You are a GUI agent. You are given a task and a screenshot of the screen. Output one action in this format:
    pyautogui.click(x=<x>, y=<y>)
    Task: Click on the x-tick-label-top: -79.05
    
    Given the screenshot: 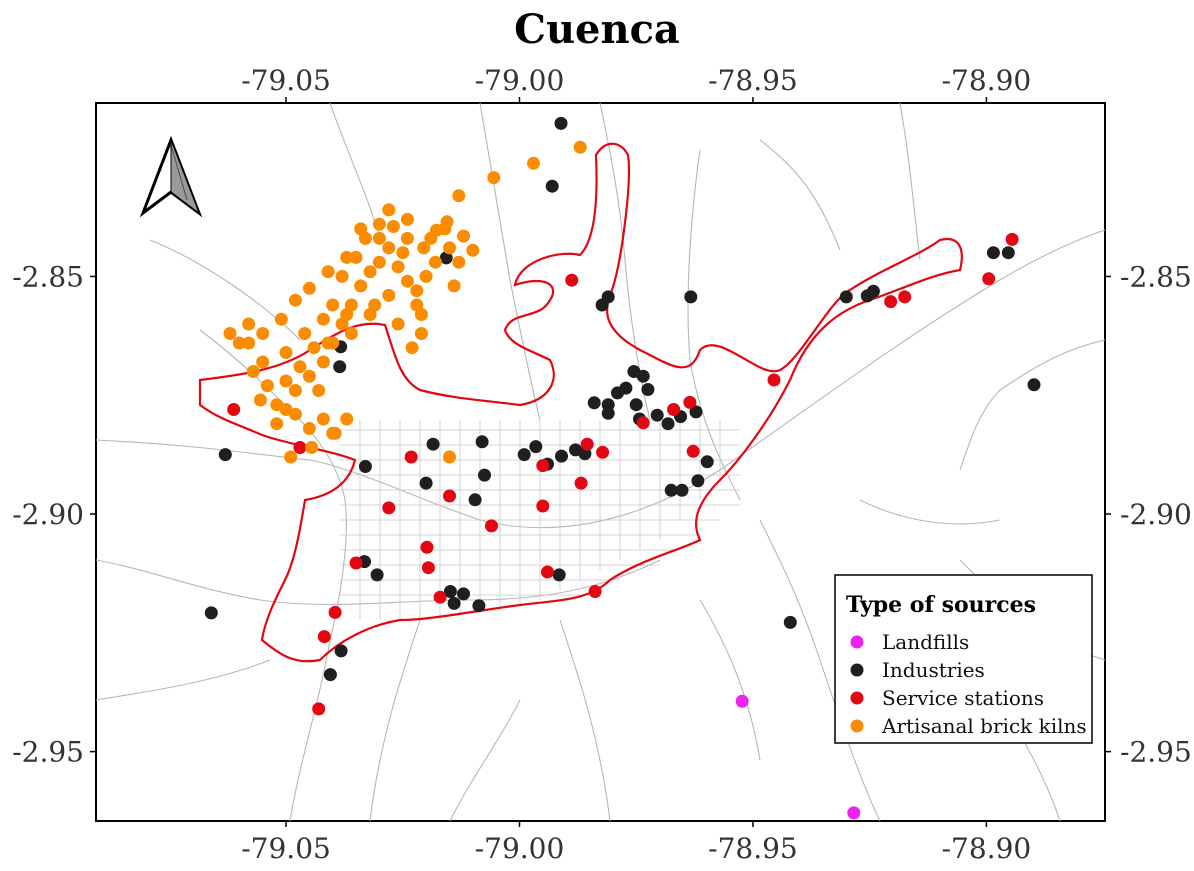 What is the action you would take?
    pyautogui.click(x=286, y=80)
    